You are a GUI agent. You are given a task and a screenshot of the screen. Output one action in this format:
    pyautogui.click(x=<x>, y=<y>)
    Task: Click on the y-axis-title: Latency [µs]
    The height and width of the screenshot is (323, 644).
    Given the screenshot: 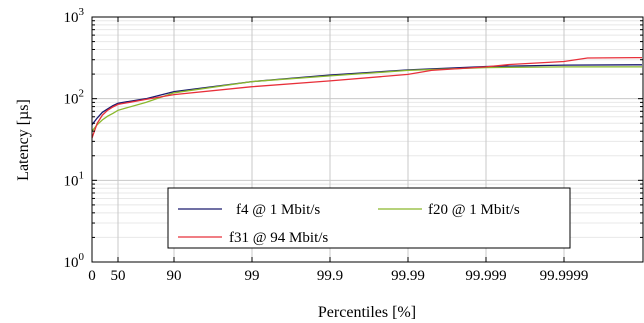 What is the action you would take?
    pyautogui.click(x=23, y=140)
    